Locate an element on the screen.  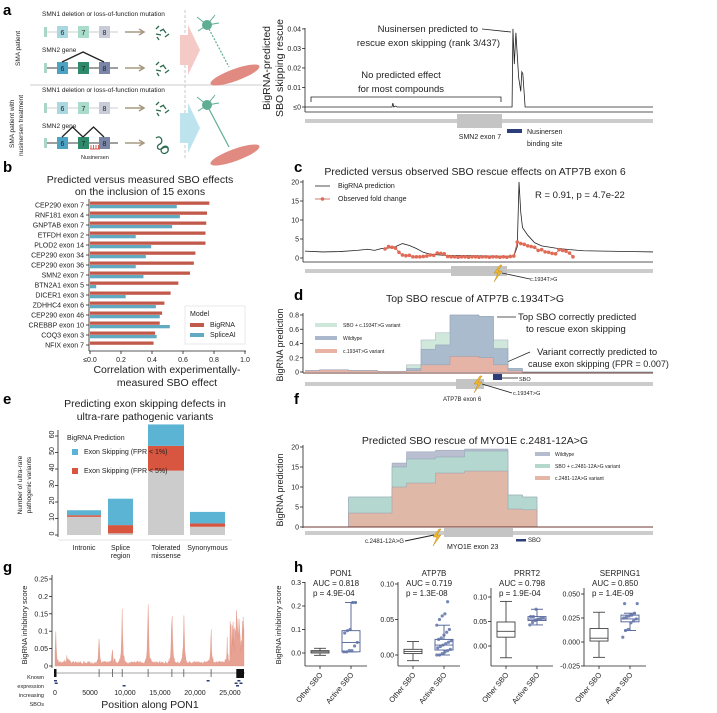
legend-label: SBO + c.2481-12A>G variant is located at coordinates (588, 467).